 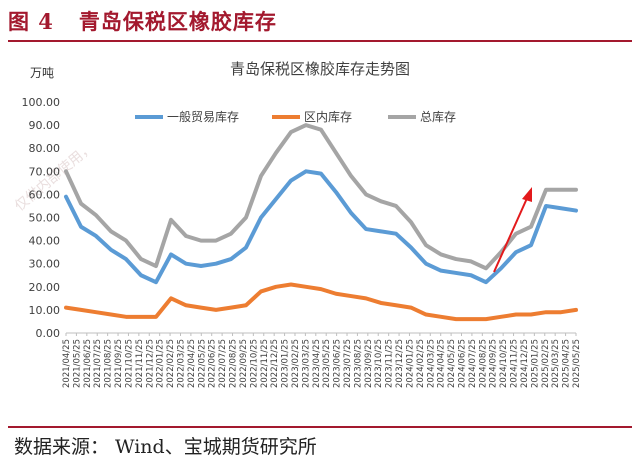 What do you see at coordinates (410, 363) in the screenshot?
I see `x-tick-label: 2024/01/25` at bounding box center [410, 363].